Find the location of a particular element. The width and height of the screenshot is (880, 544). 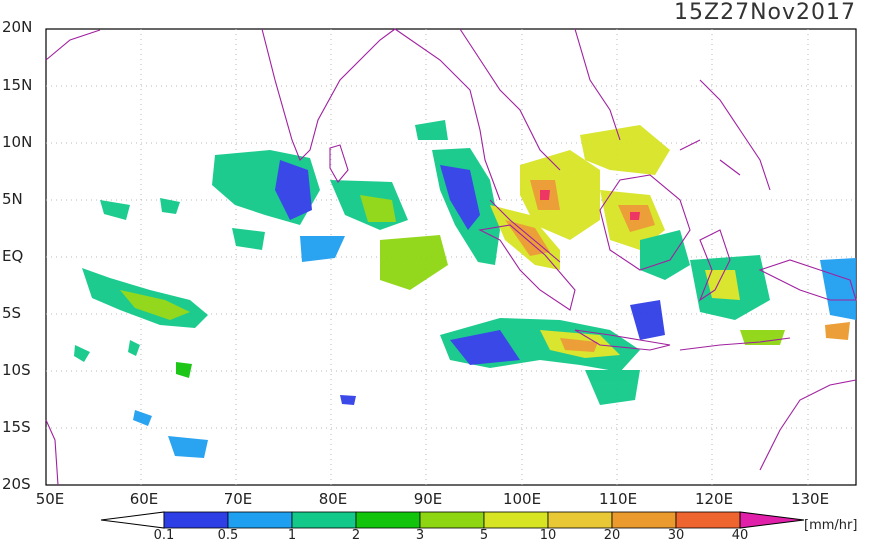

lon-label: 90E is located at coordinates (428, 499).